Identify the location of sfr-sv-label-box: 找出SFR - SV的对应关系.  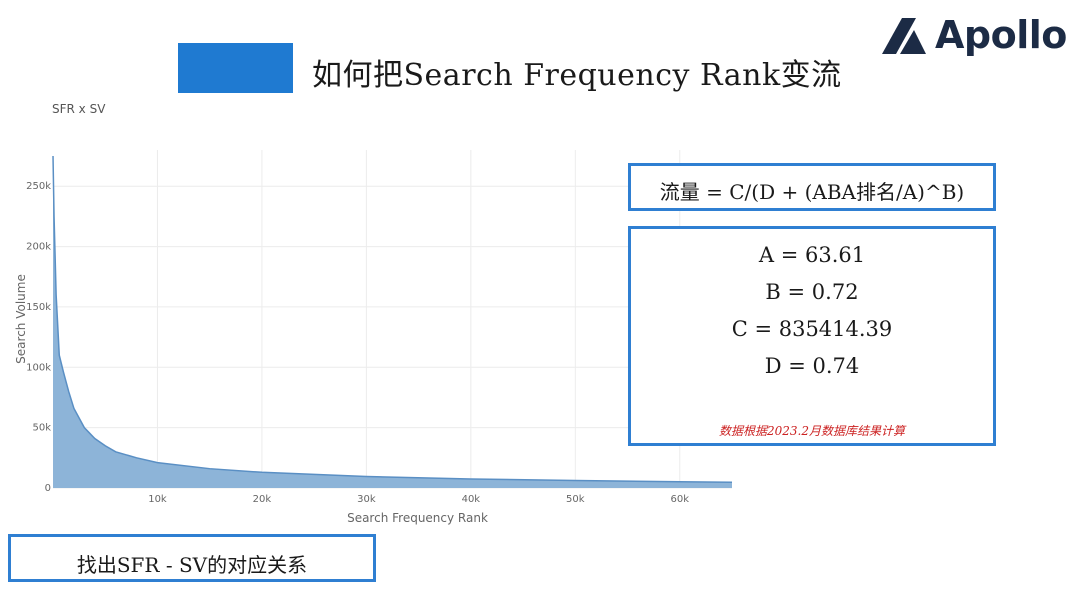
(192, 558).